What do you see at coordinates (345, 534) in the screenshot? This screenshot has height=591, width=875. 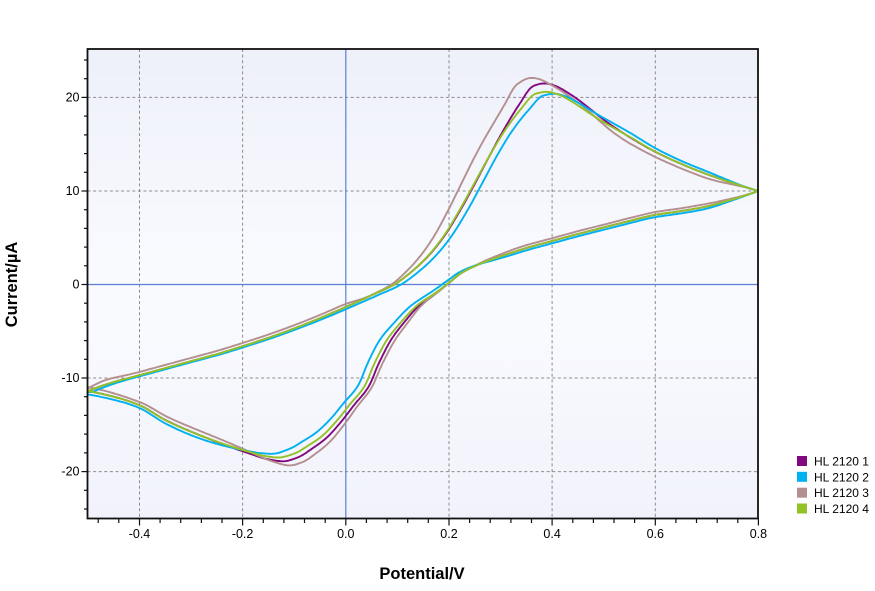 I see `svg-text: 0.0` at bounding box center [345, 534].